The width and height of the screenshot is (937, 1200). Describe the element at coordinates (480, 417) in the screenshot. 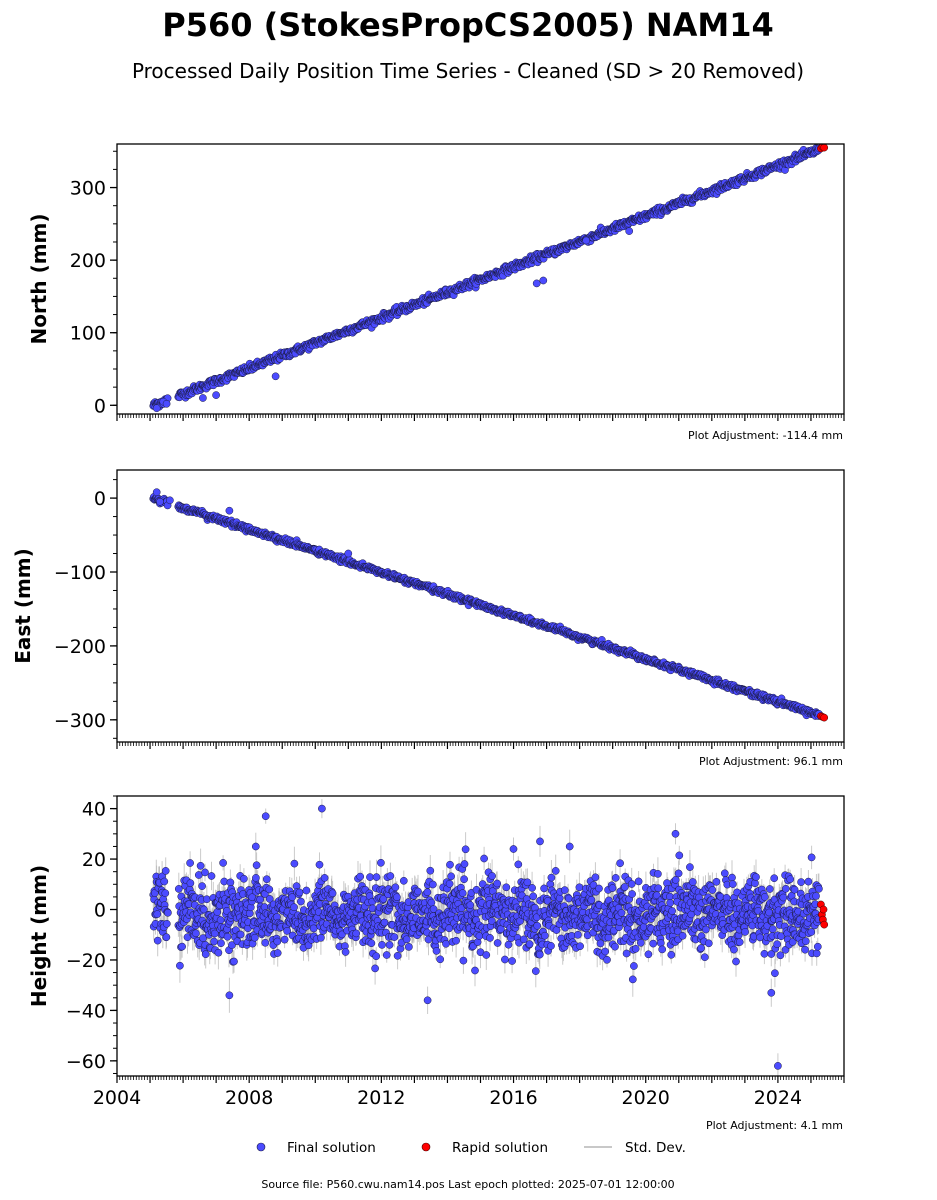

I see `north-x-axis` at that location.